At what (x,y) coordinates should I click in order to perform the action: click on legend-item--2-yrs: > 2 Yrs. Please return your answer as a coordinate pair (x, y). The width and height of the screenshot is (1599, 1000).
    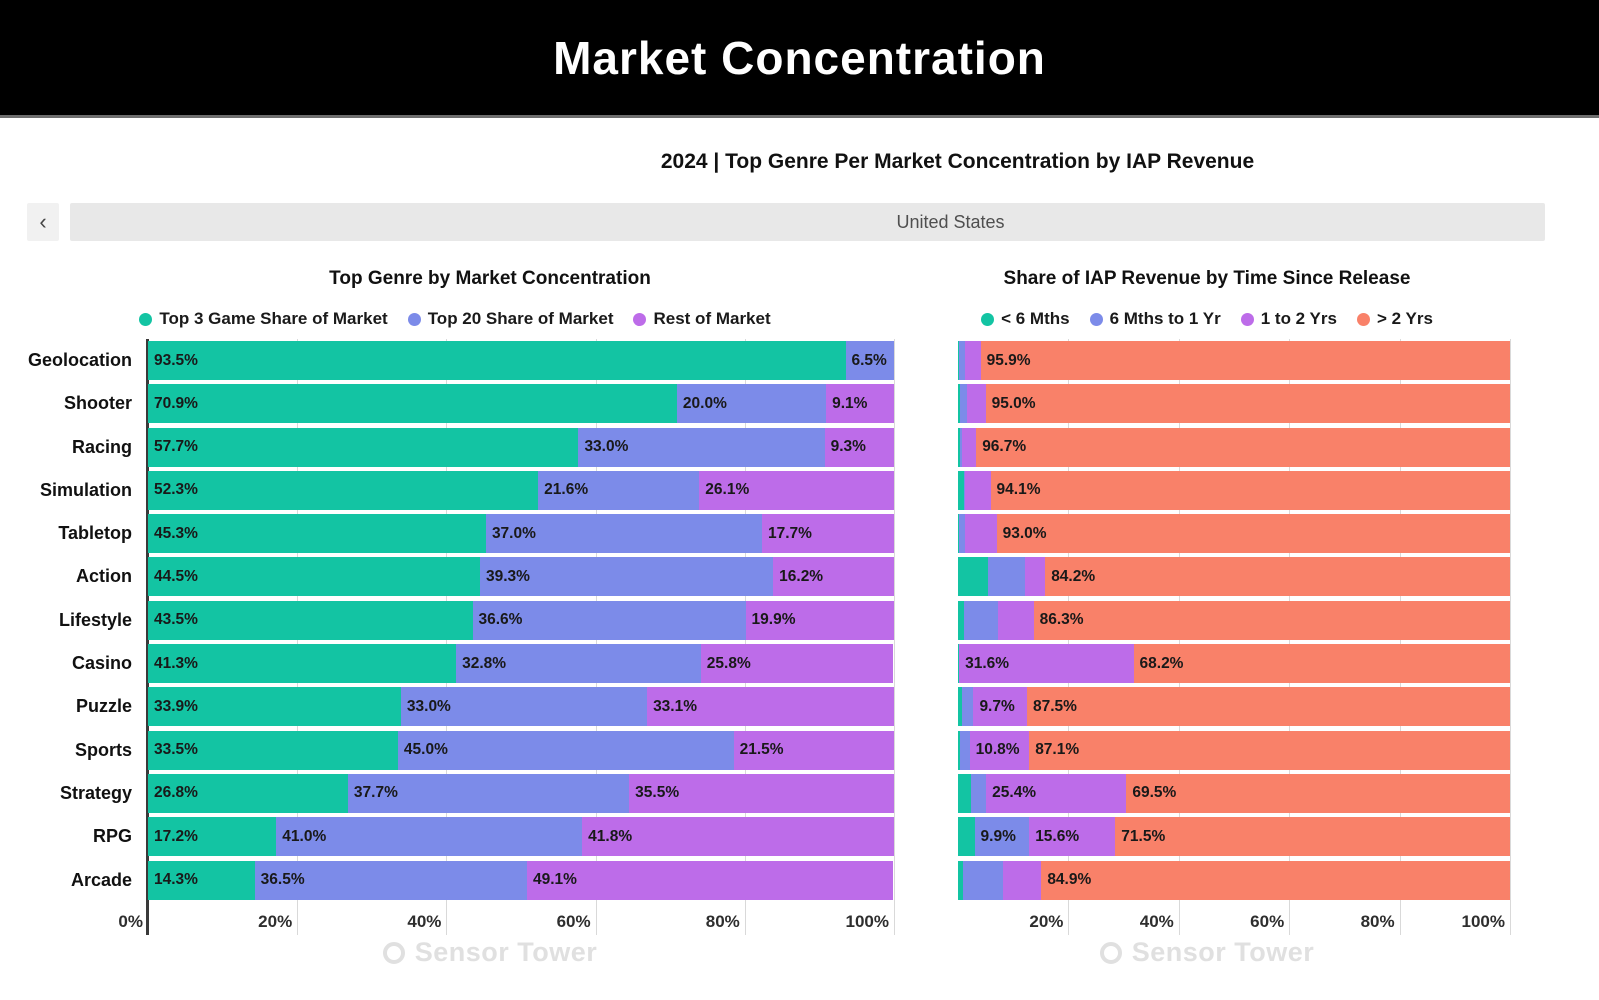
    Looking at the image, I should click on (1394, 319).